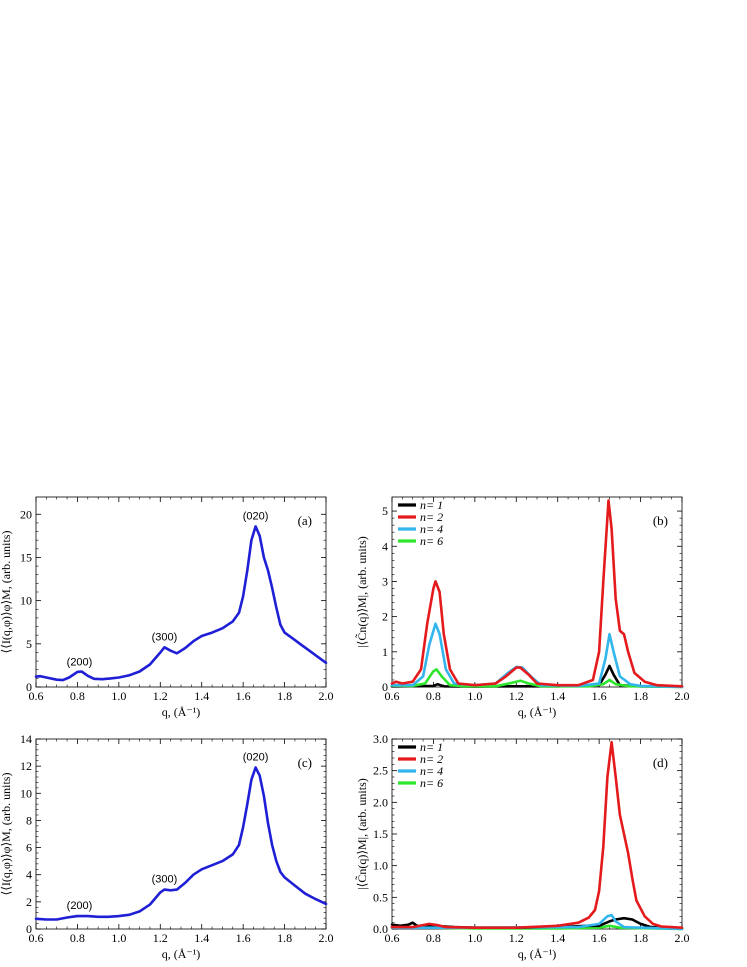  Describe the element at coordinates (380, 802) in the screenshot. I see `y-tick-label: 2.0` at that location.